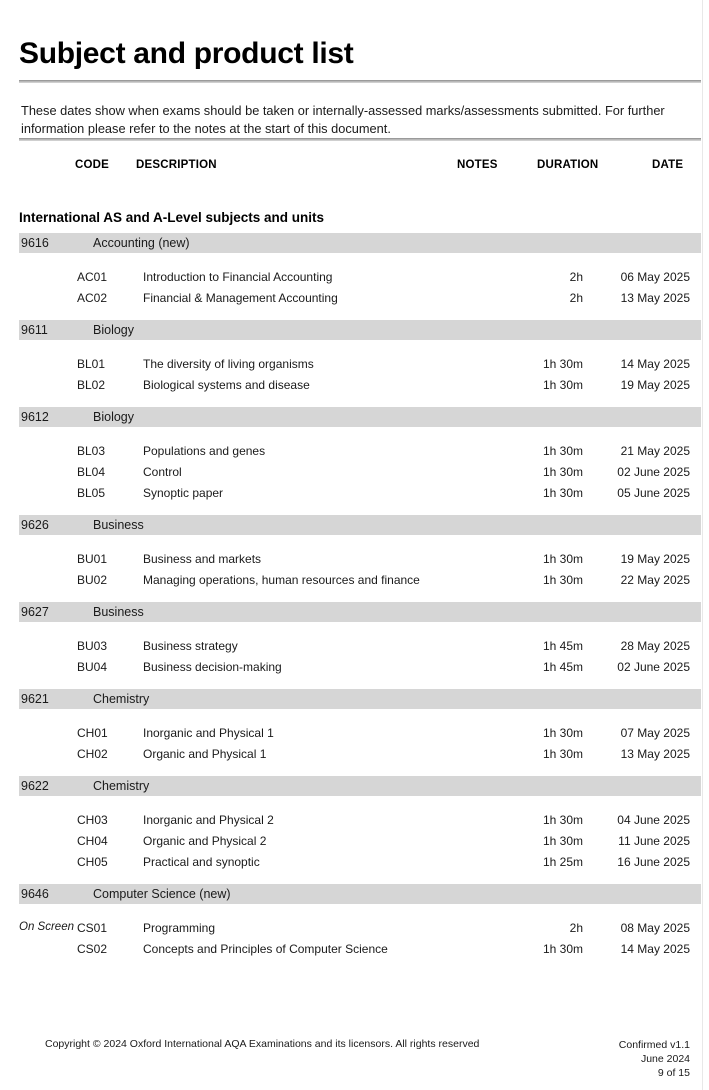 Image resolution: width=709 pixels, height=1090 pixels. Describe the element at coordinates (354, 167) in the screenshot. I see `table-column-headers: CODE DESCRIPTION NOTES DURATION DATE` at that location.